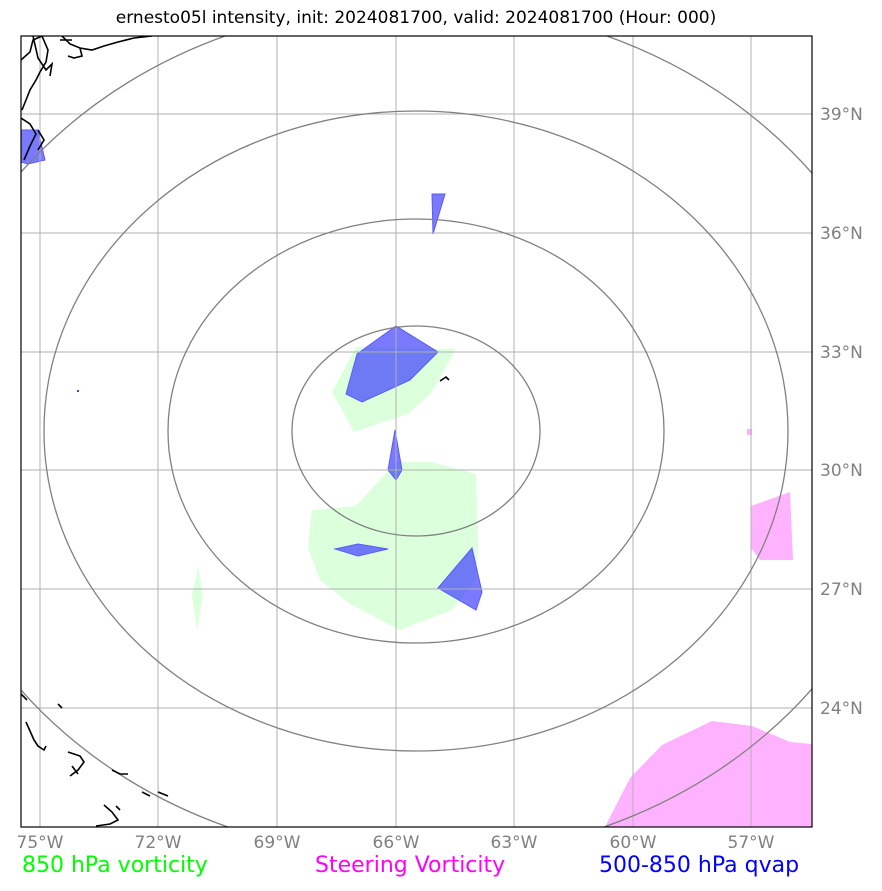  What do you see at coordinates (158, 843) in the screenshot?
I see `lon-tick-label: 72°W` at bounding box center [158, 843].